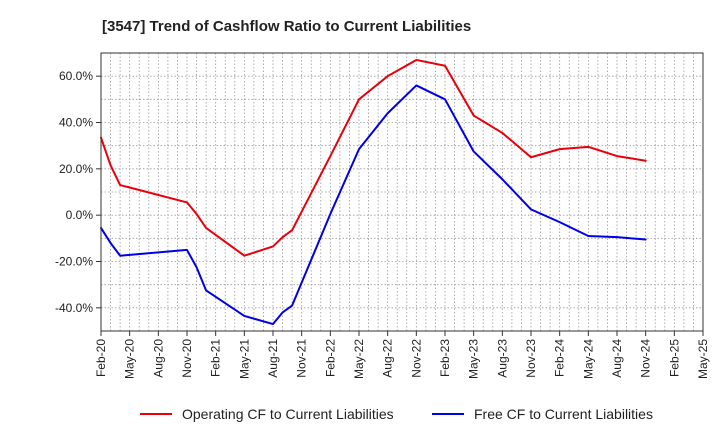  I want to click on legend-item-2: Free CF to Current Liabilities, so click(542, 414).